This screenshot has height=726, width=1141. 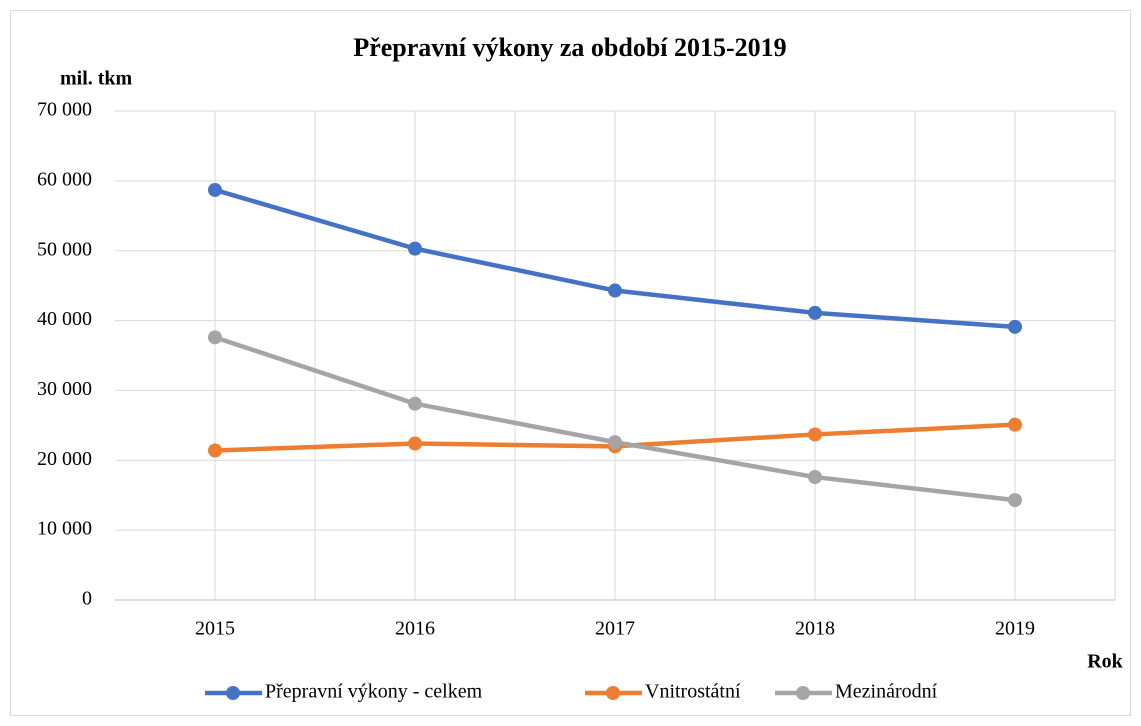 I want to click on x-tick-label: 2016, so click(x=415, y=629).